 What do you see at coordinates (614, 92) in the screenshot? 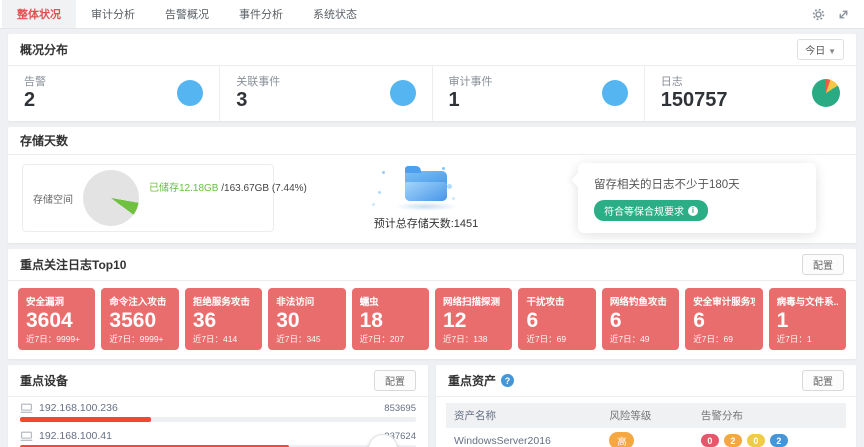
I see `blue-circle-icon` at bounding box center [614, 92].